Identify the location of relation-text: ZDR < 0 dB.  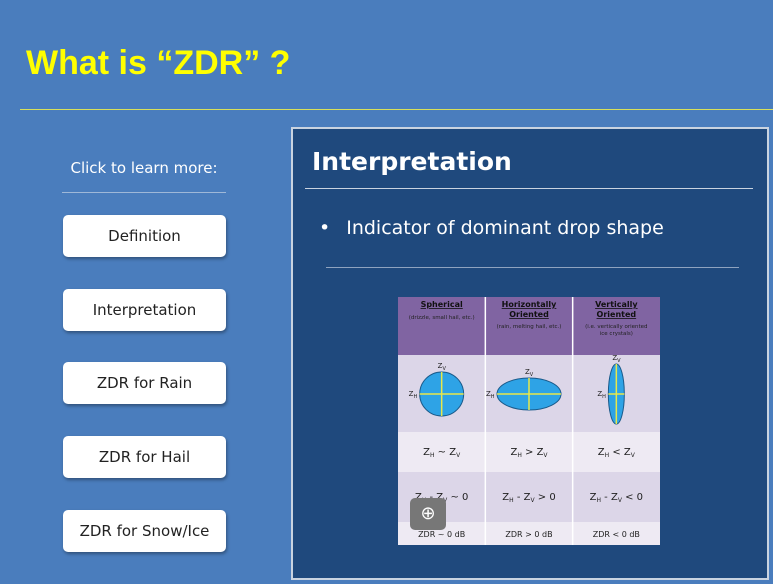
(616, 534).